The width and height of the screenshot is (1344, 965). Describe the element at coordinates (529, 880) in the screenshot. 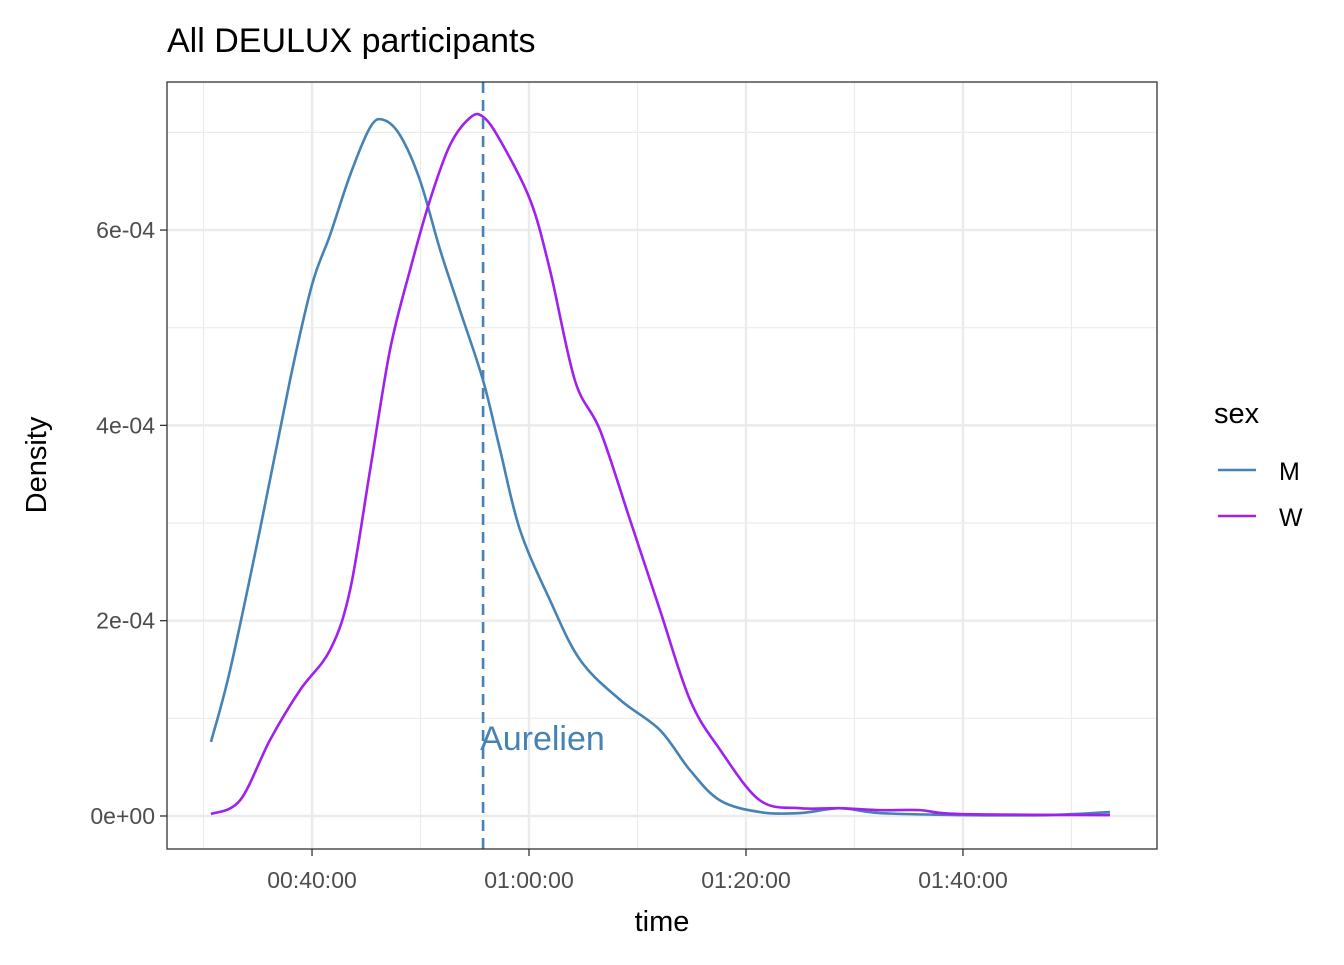

I see `x-tick-label: 01:00:00` at that location.